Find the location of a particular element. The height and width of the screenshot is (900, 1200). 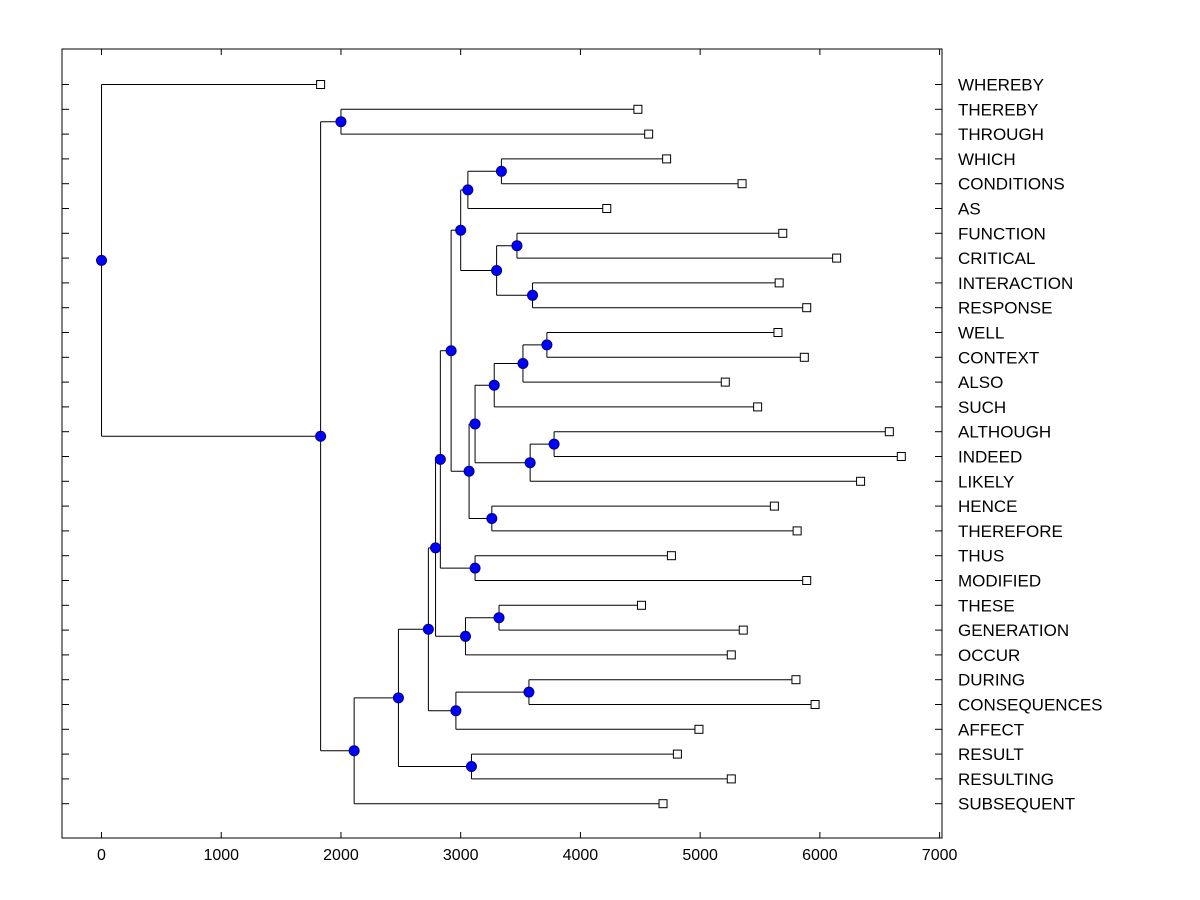

x-tick-label: 4000 is located at coordinates (581, 855).